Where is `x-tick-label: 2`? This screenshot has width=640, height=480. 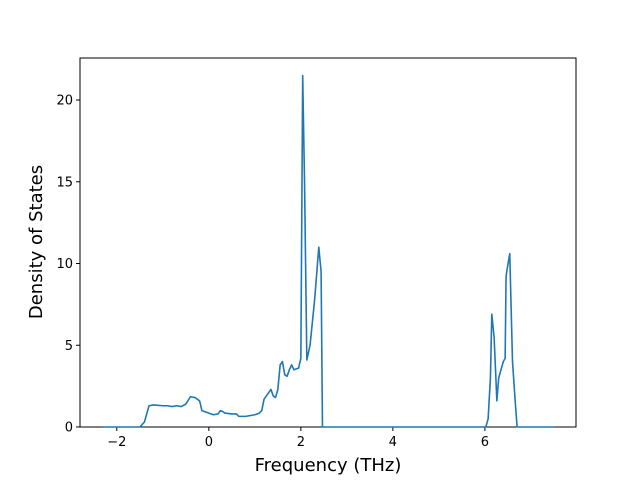
x-tick-label: 2 is located at coordinates (301, 442).